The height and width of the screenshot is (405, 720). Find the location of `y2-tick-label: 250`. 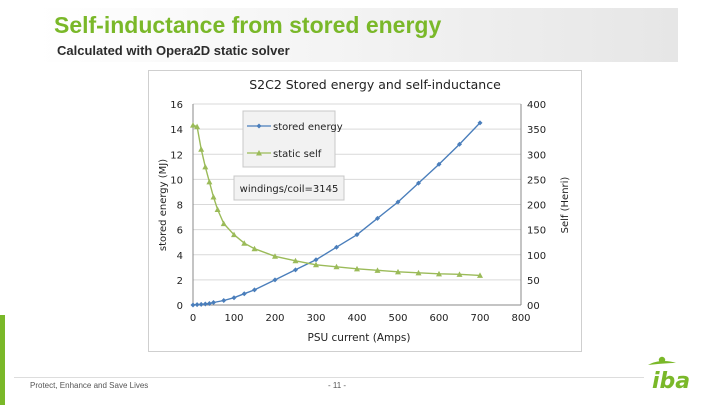

y2-tick-label: 250 is located at coordinates (536, 180).